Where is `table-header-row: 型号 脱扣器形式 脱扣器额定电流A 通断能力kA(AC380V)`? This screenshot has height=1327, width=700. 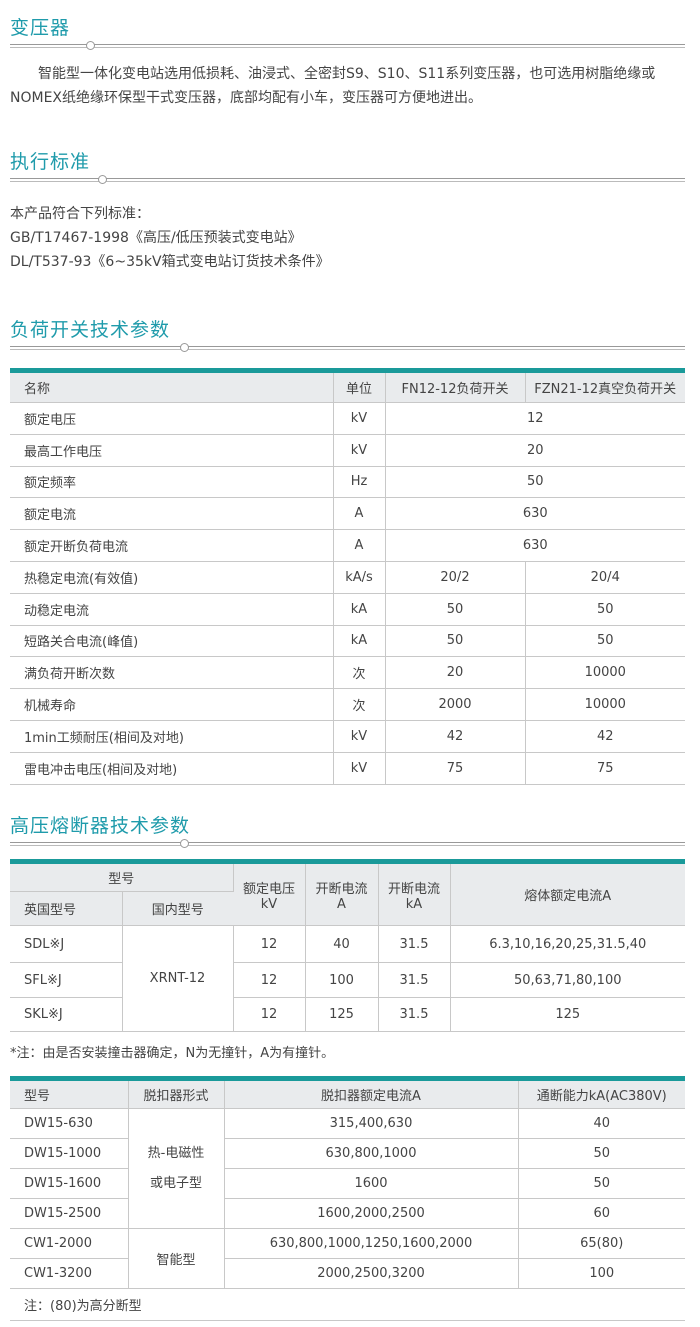 table-header-row: 型号 脱扣器形式 脱扣器额定电流A 通断能力kA(AC380V) is located at coordinates (347, 1093).